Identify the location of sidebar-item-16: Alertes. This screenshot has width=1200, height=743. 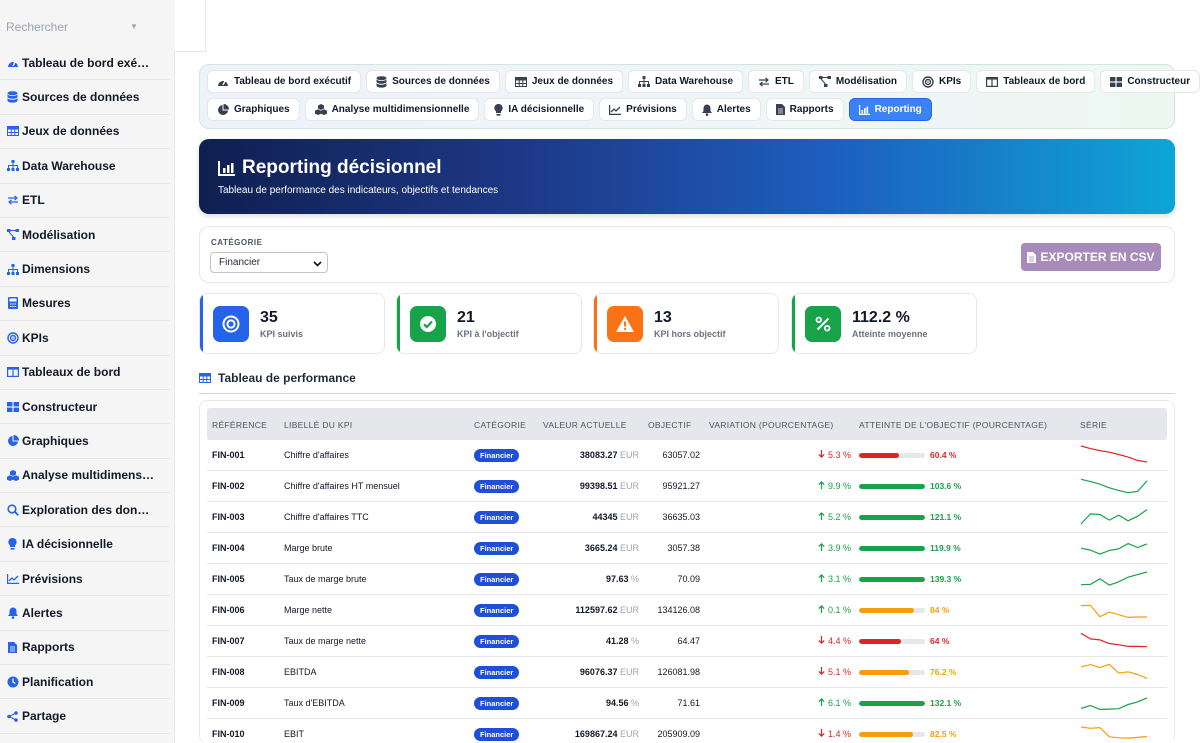
(85, 613).